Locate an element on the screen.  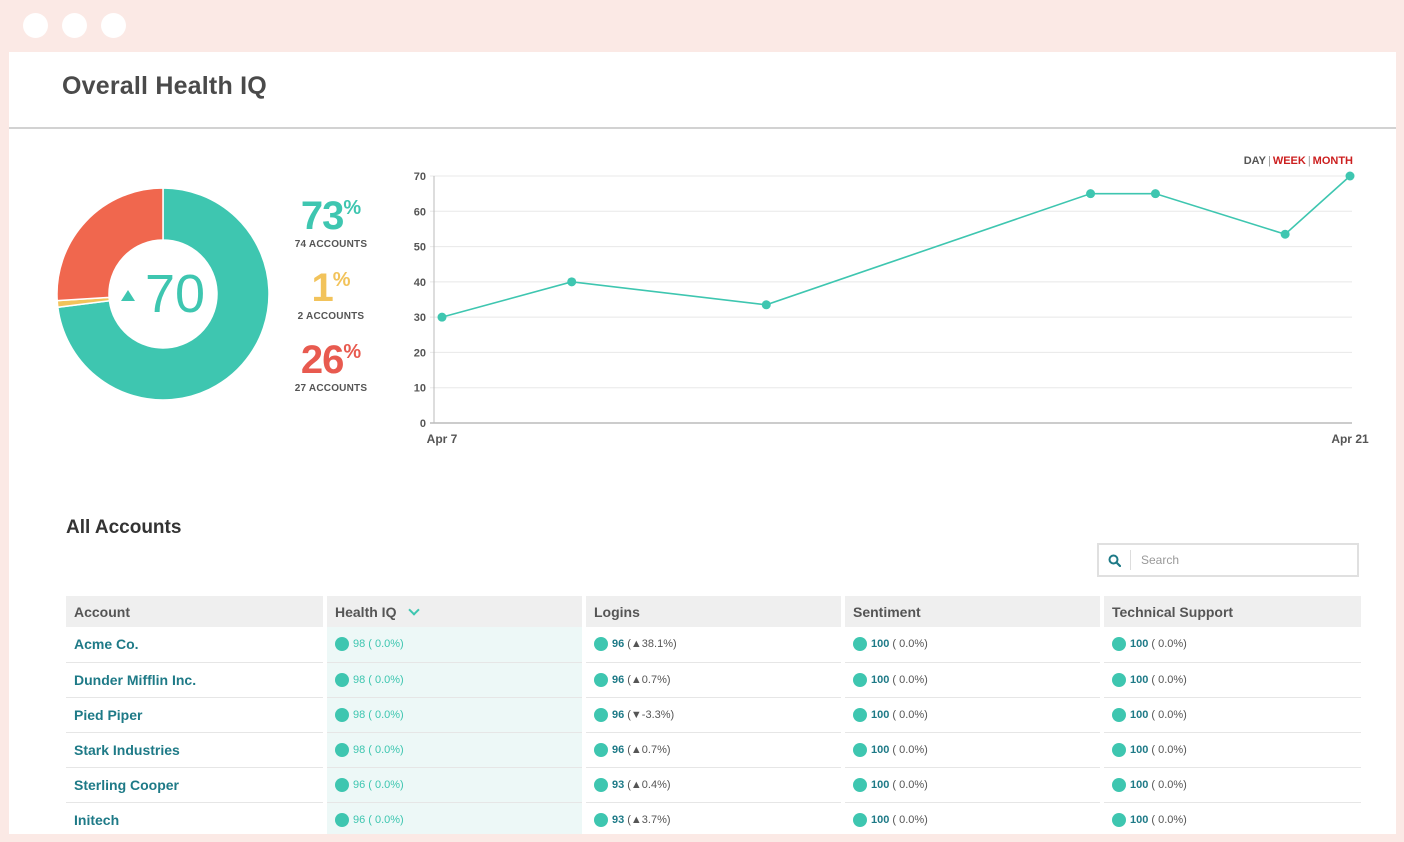
column-header-sentiment: Sentiment is located at coordinates (973, 611).